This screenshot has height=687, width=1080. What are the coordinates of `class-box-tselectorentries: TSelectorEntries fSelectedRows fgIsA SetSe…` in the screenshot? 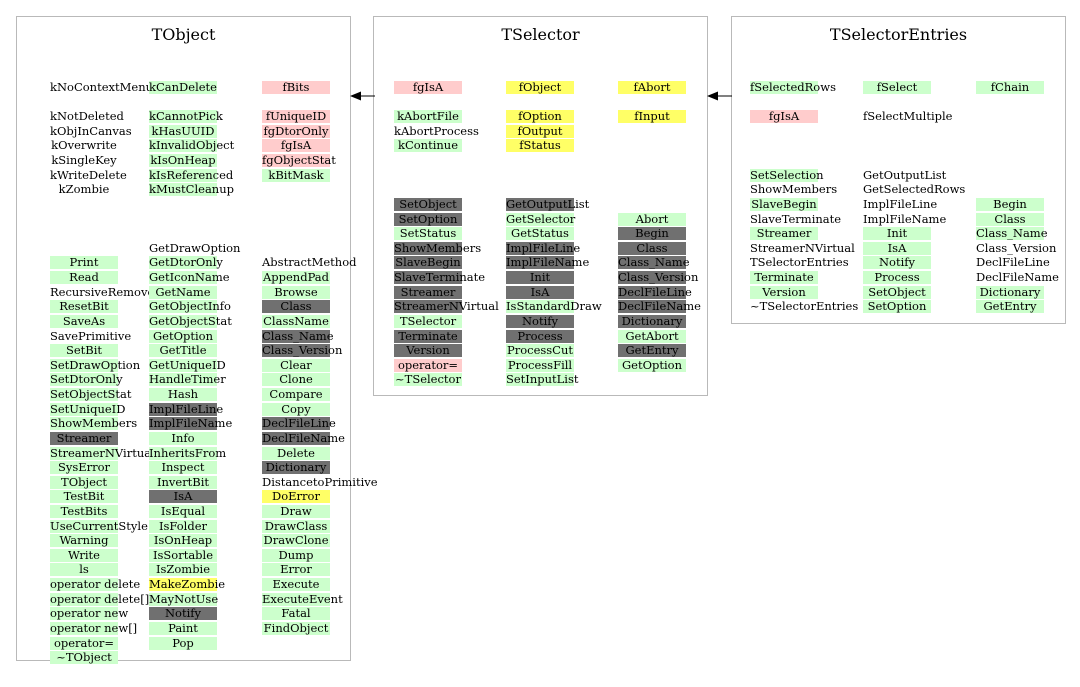 It's located at (898, 170).